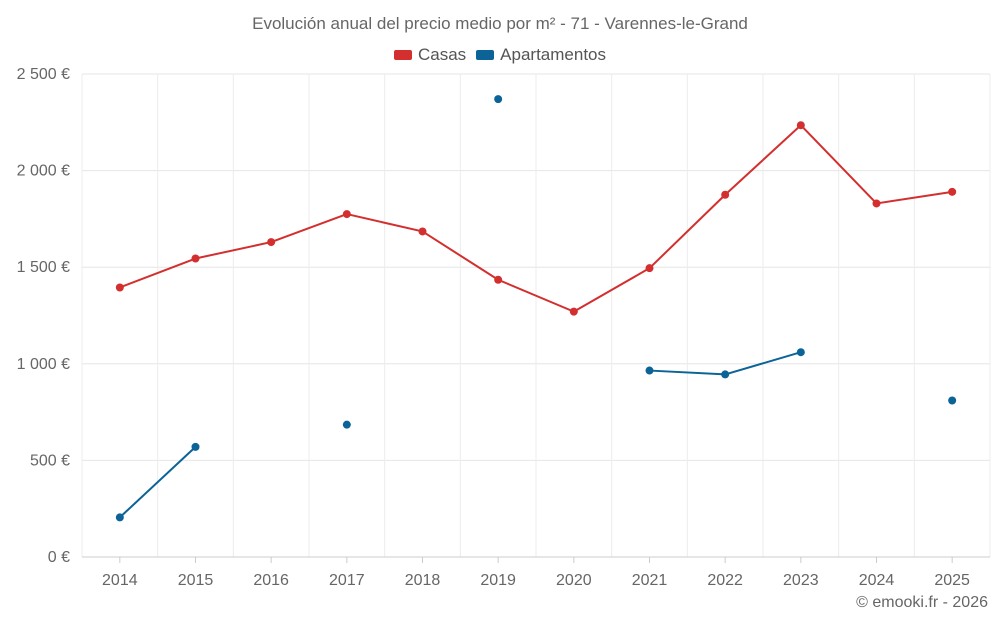  Describe the element at coordinates (725, 194) in the screenshot. I see `point-casas-2022` at that location.